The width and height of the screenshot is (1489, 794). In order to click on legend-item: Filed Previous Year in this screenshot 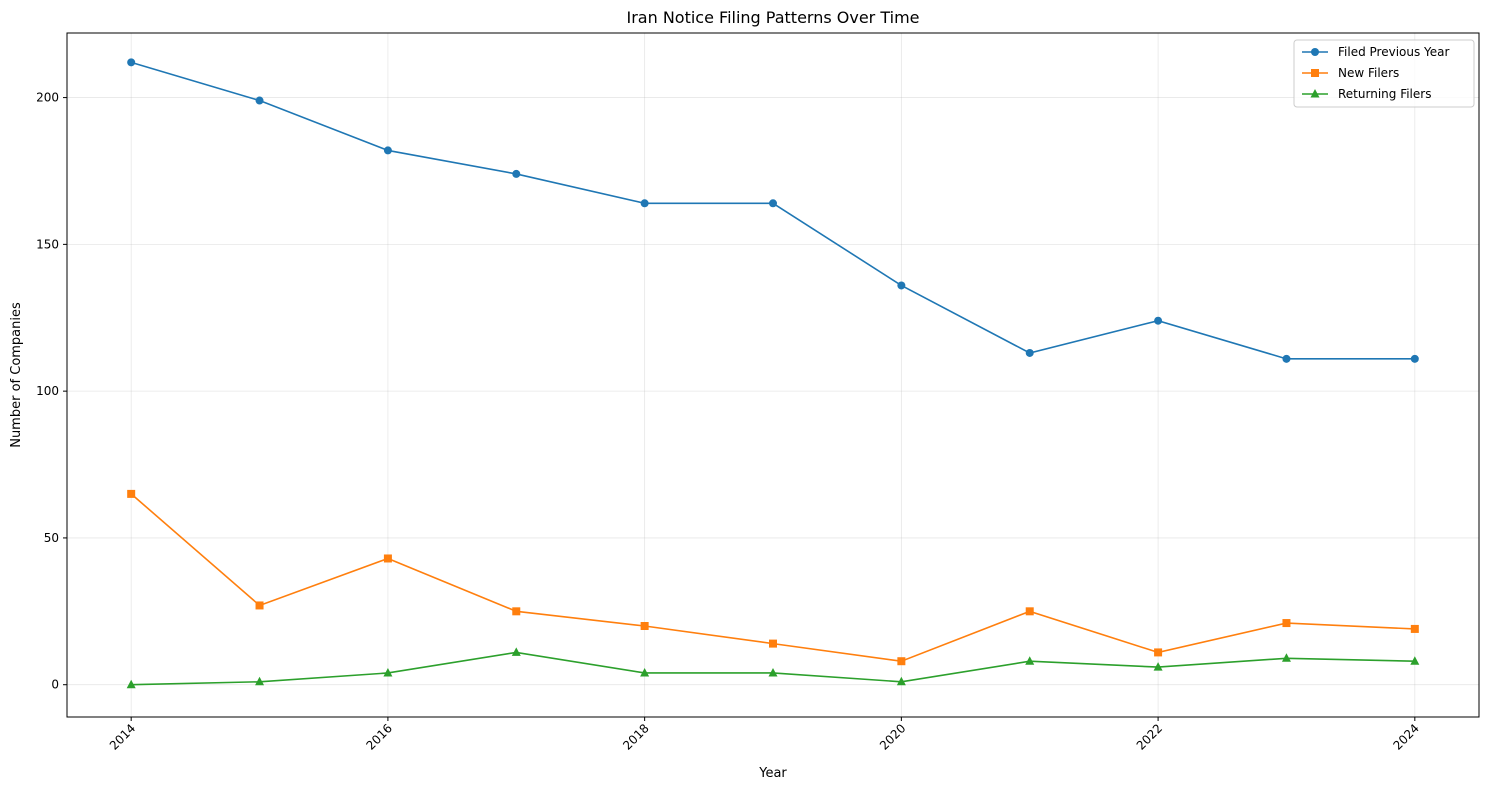, I will do `click(1376, 52)`.